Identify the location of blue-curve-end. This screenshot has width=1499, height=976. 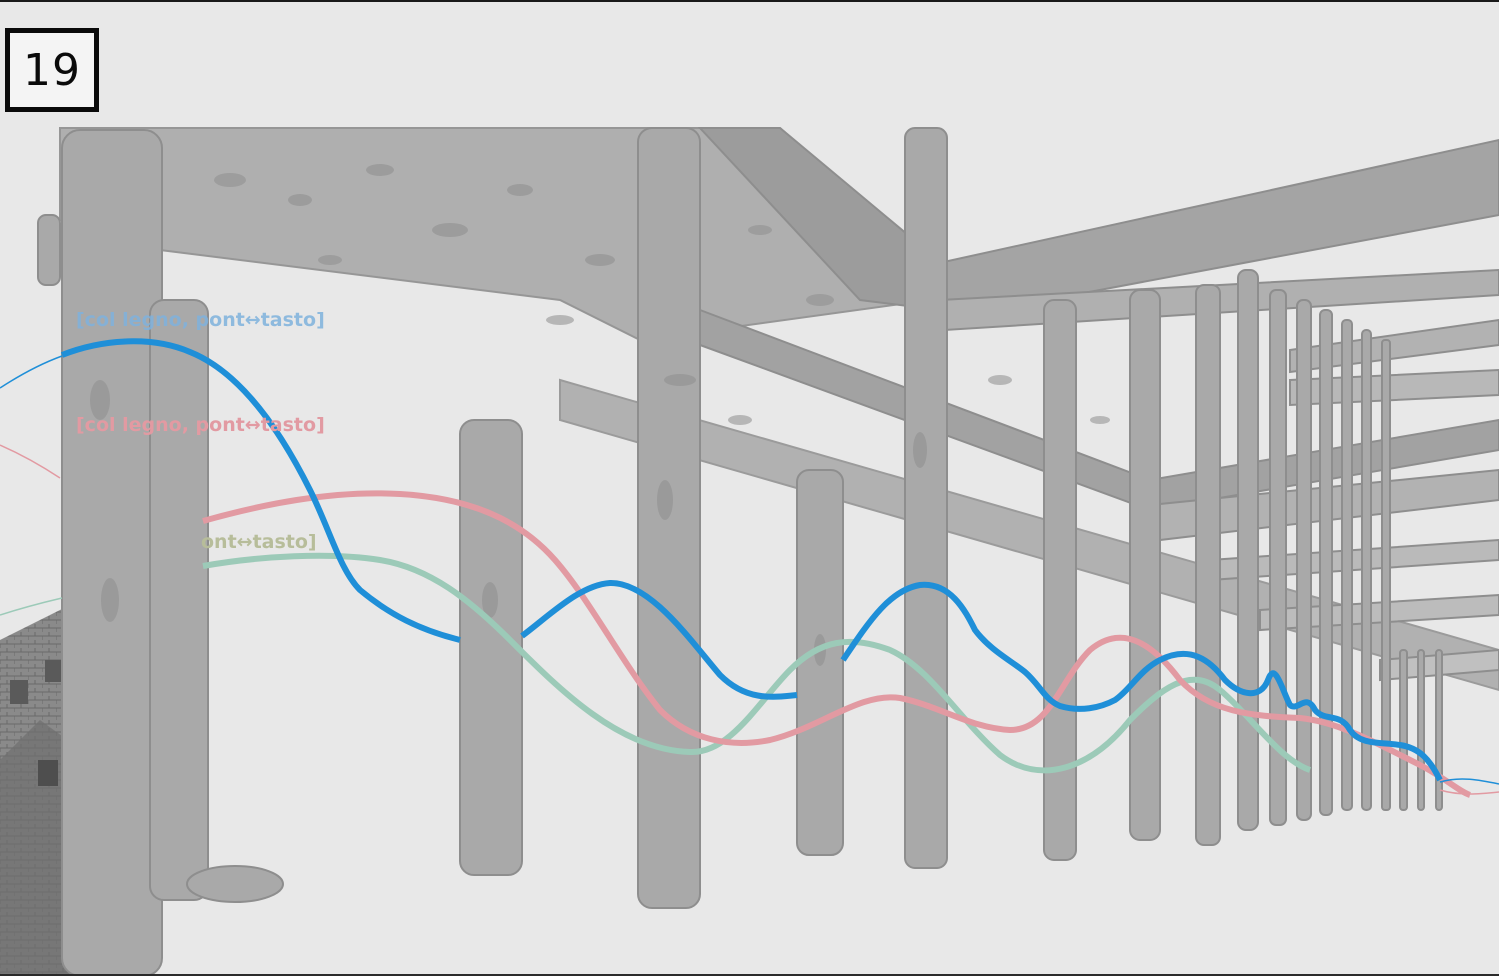
(1469, 781).